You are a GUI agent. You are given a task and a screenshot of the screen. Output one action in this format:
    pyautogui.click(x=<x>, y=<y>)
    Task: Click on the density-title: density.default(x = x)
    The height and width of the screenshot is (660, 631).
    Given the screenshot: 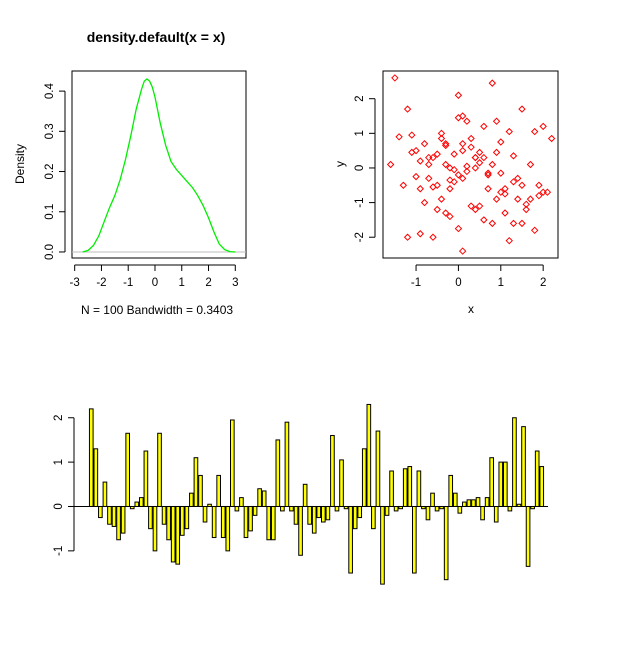 What is the action you would take?
    pyautogui.click(x=156, y=37)
    